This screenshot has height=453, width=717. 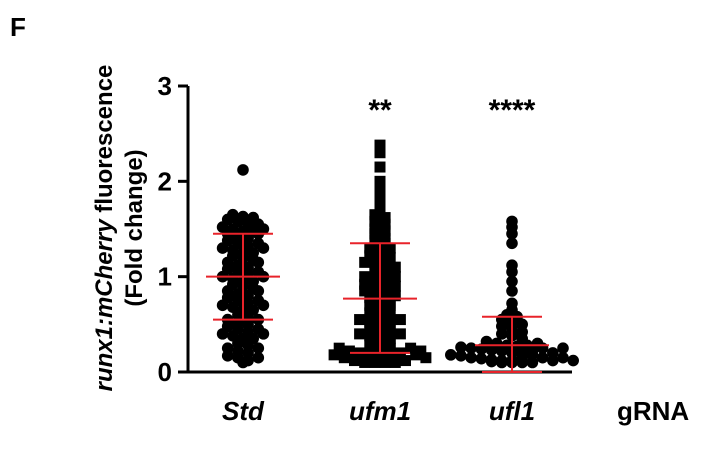 What do you see at coordinates (165, 372) in the screenshot?
I see `y-tick-label: 0` at bounding box center [165, 372].